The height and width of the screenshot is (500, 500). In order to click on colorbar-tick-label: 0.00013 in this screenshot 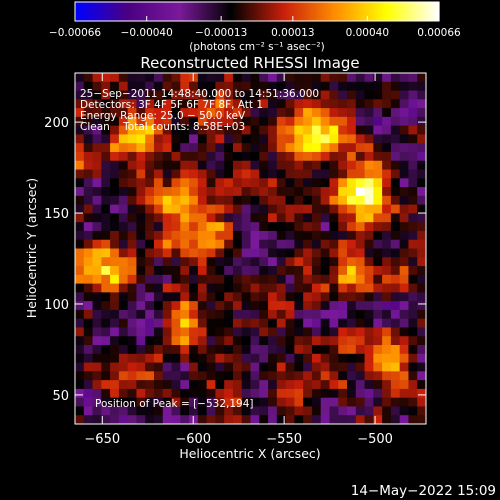, I will do `click(292, 33)`.